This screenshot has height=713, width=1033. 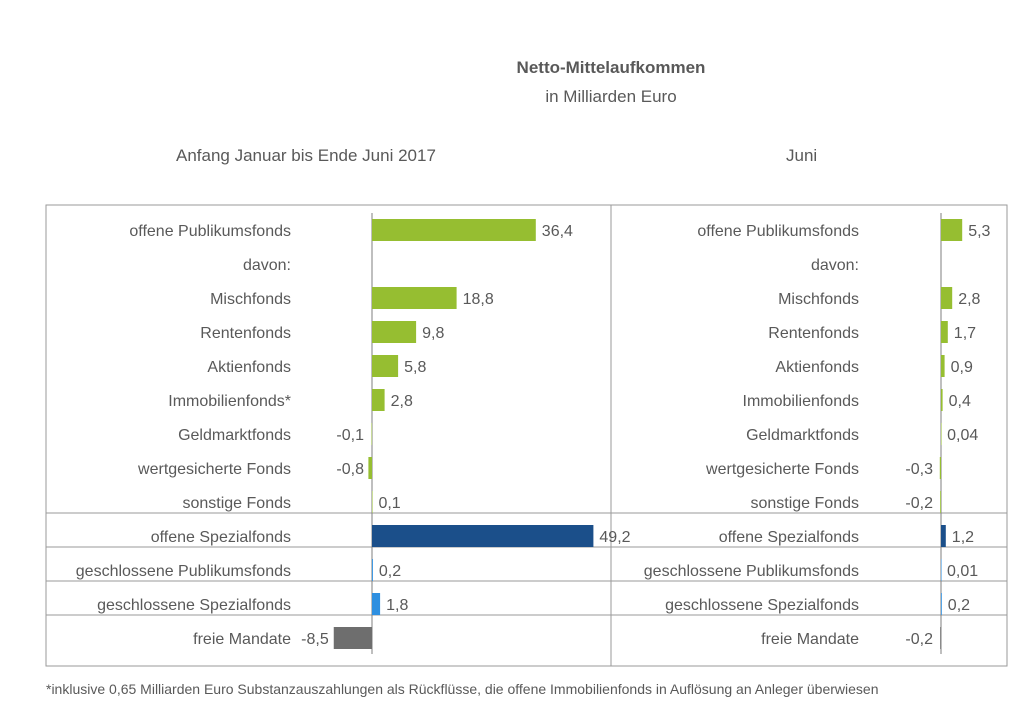 What do you see at coordinates (350, 435) in the screenshot?
I see `value-label-left-geldmarktfonds: -0,1` at bounding box center [350, 435].